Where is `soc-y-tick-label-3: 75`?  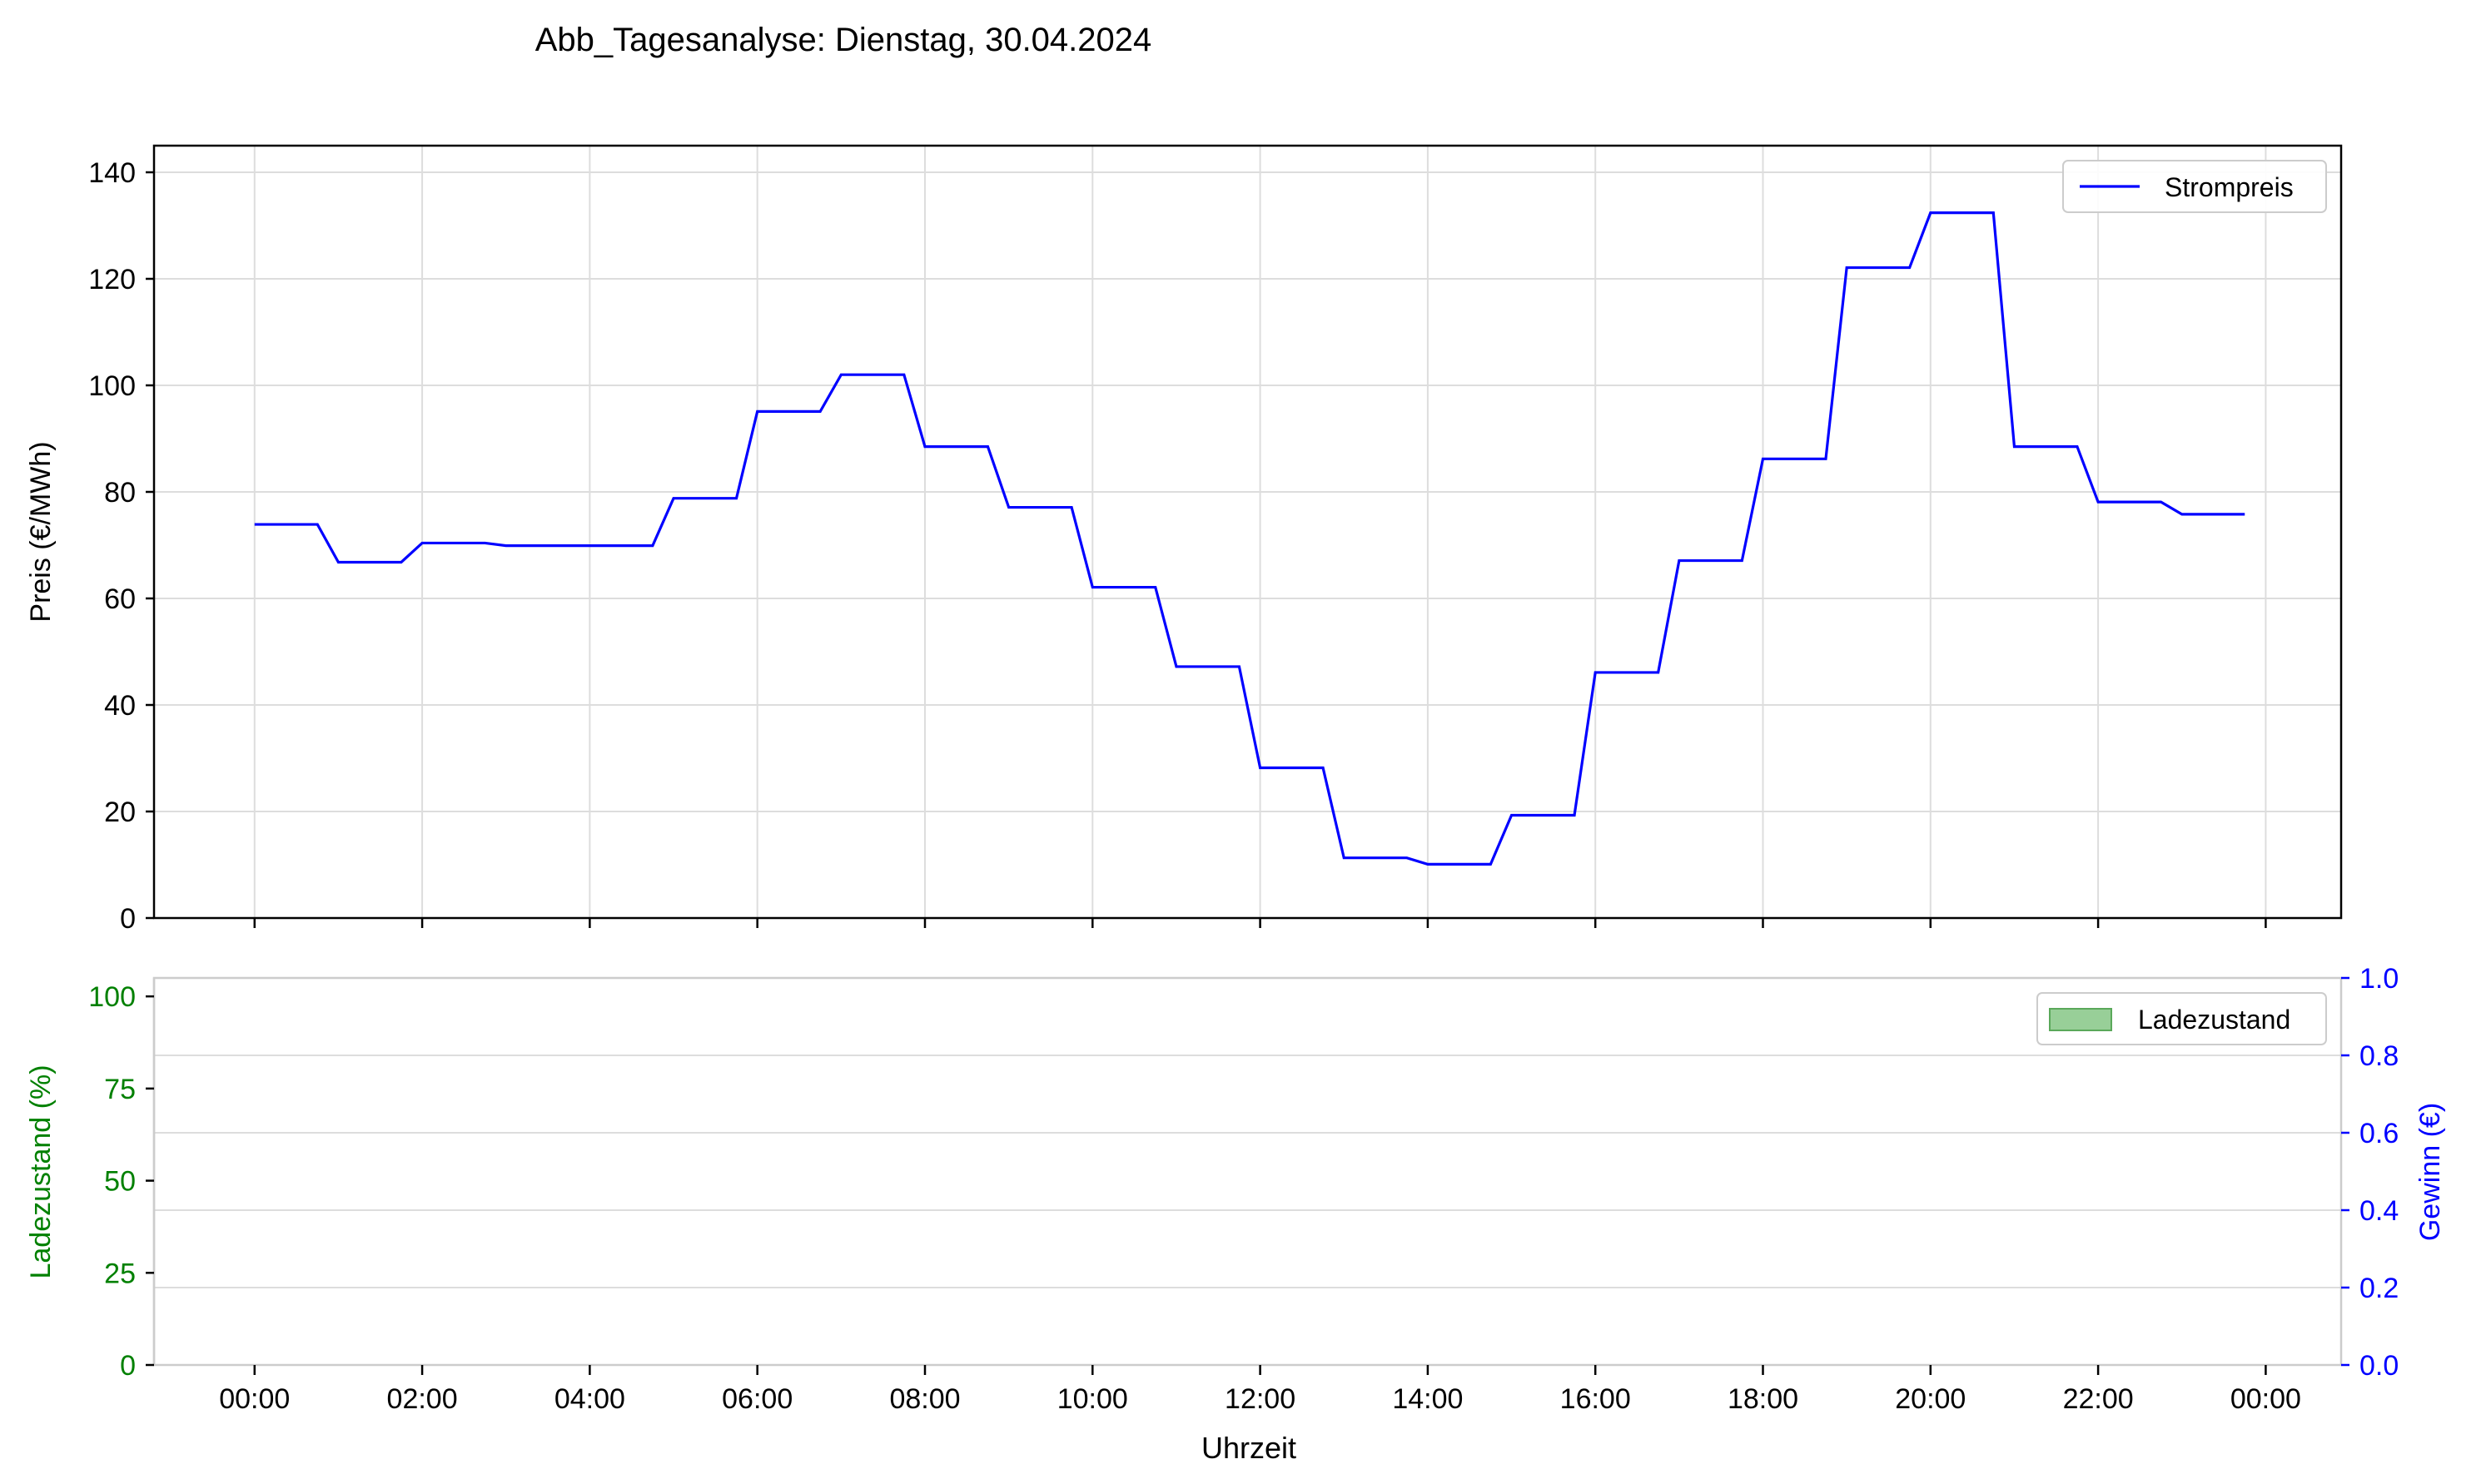 soc-y-tick-label-3: 75 is located at coordinates (120, 1089).